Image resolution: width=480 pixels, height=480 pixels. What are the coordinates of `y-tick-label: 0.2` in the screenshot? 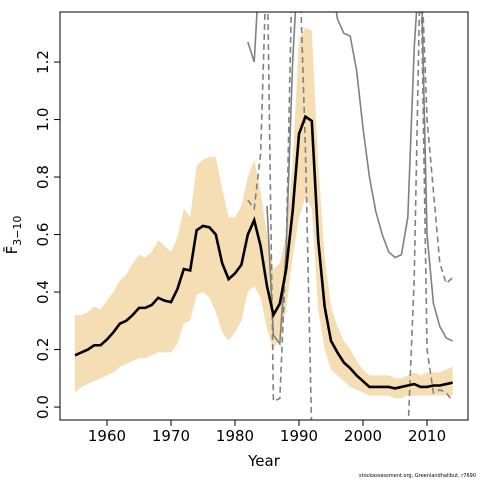 It's located at (43, 350).